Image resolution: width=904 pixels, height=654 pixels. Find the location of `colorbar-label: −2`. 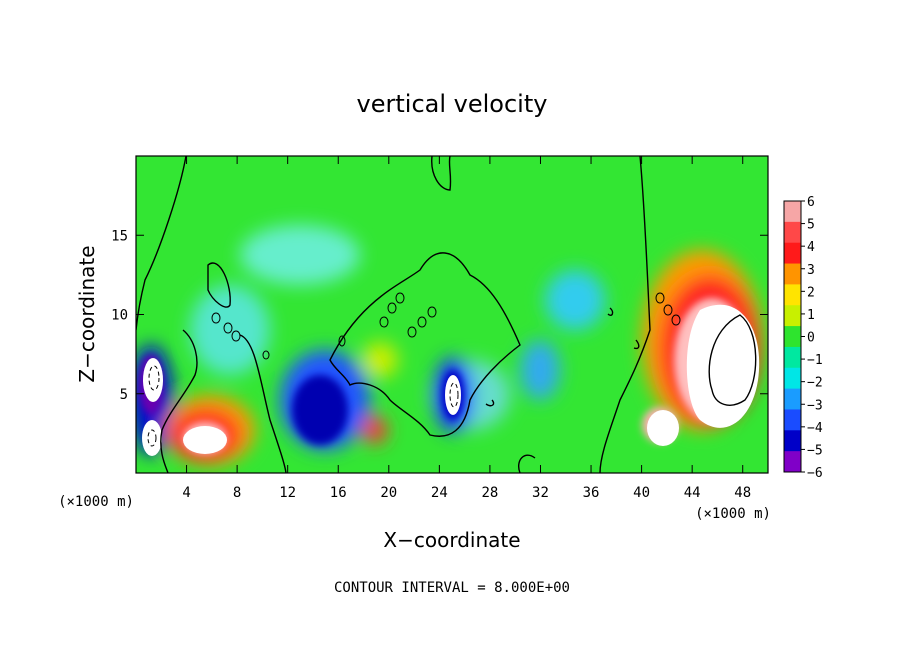

colorbar-label: −2 is located at coordinates (815, 383).